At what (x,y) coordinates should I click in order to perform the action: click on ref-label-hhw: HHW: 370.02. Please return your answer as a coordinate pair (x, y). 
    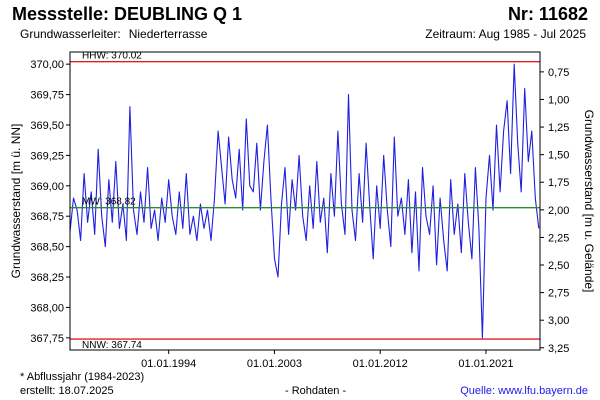
    Looking at the image, I should click on (112, 56).